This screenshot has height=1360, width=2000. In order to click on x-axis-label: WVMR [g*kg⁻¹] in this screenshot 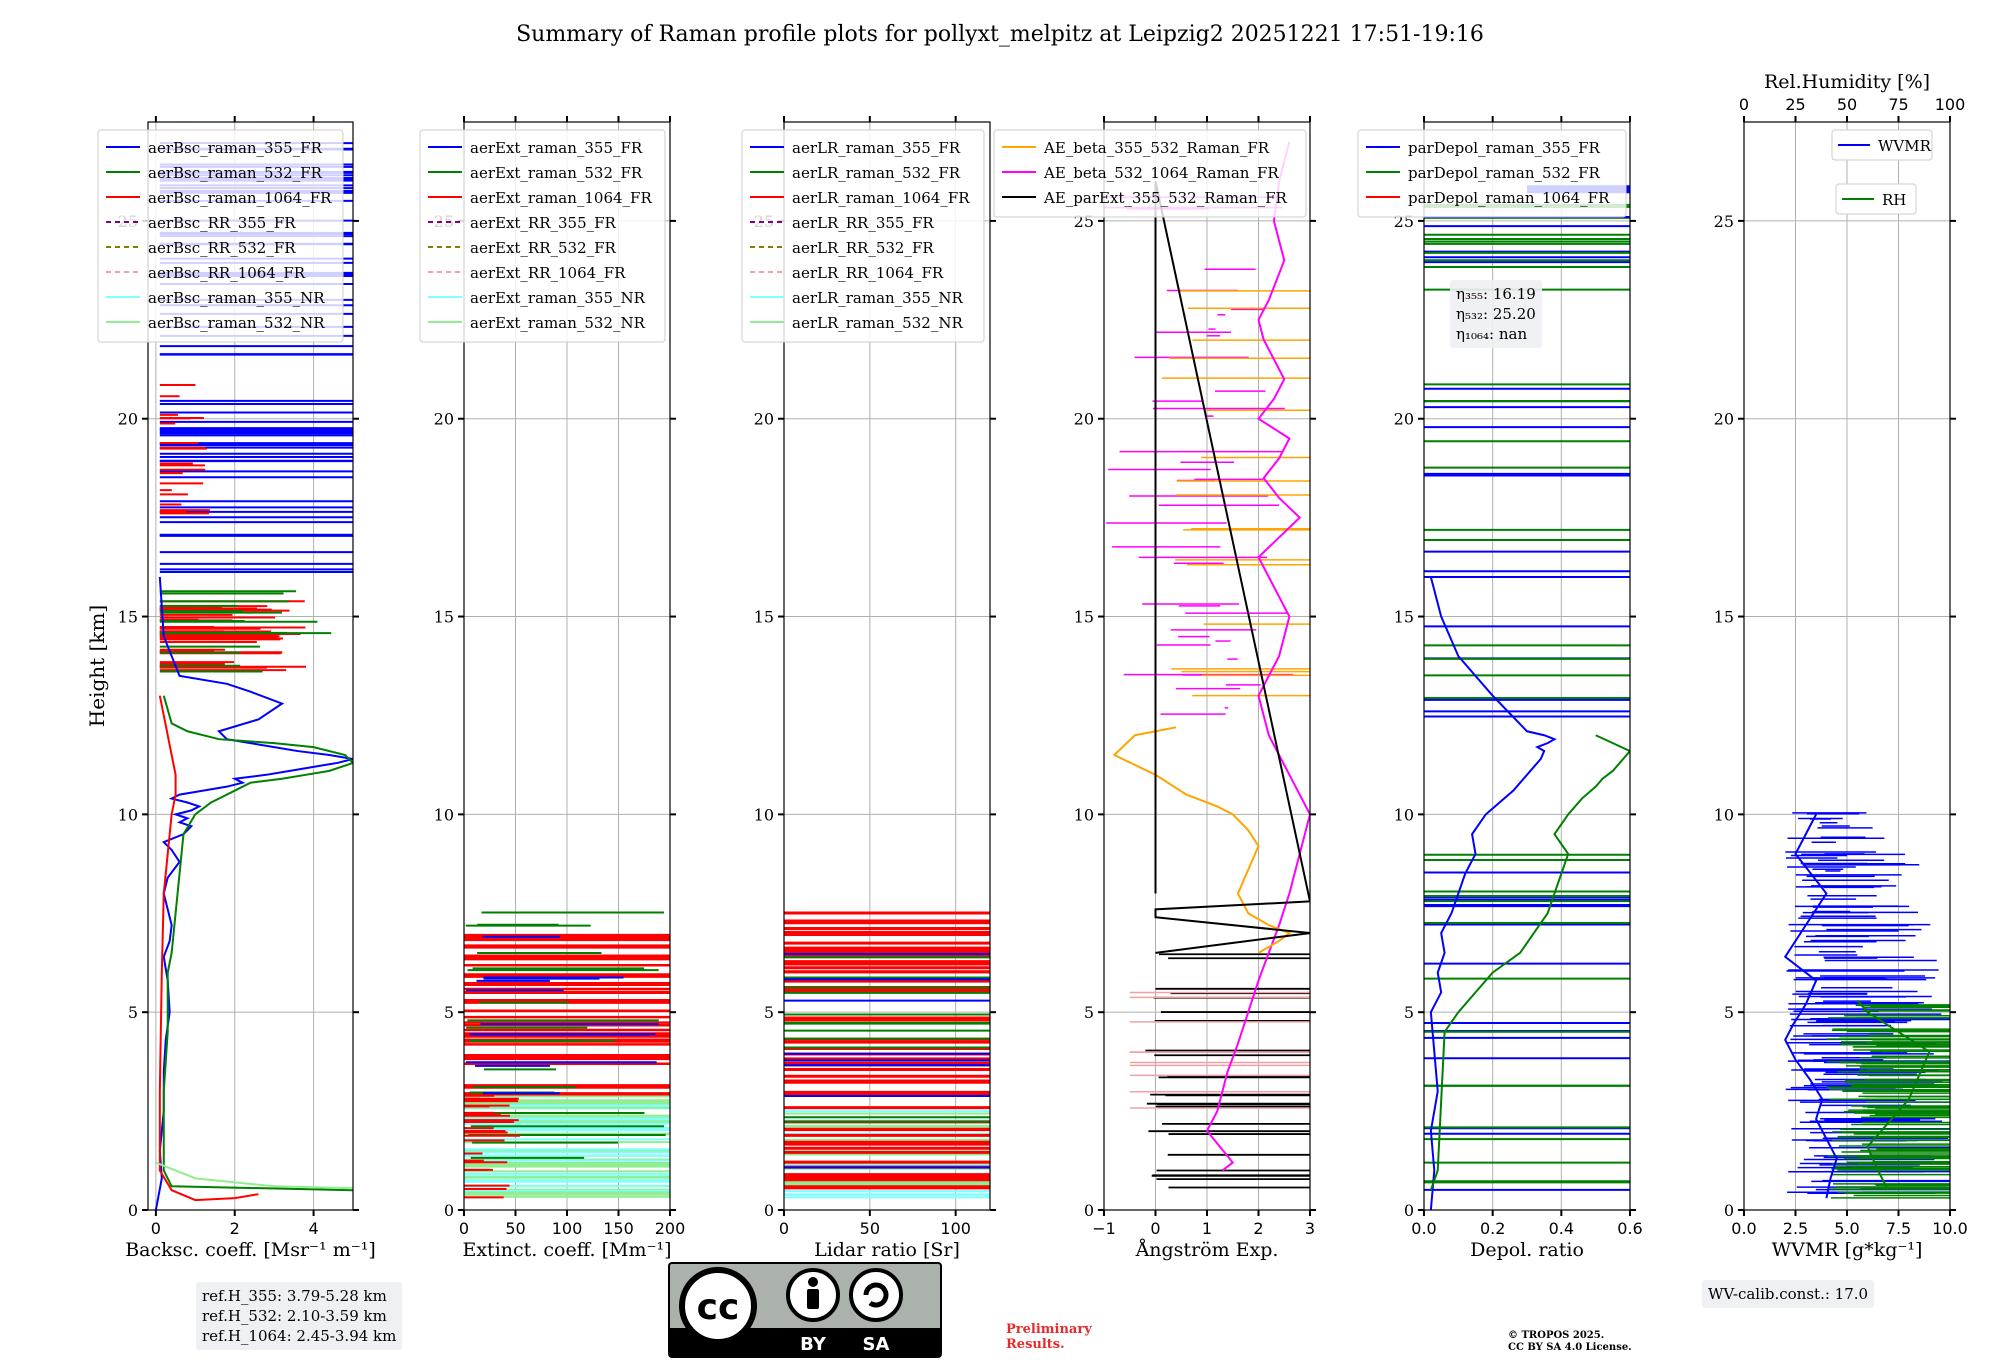, I will do `click(1847, 1250)`.